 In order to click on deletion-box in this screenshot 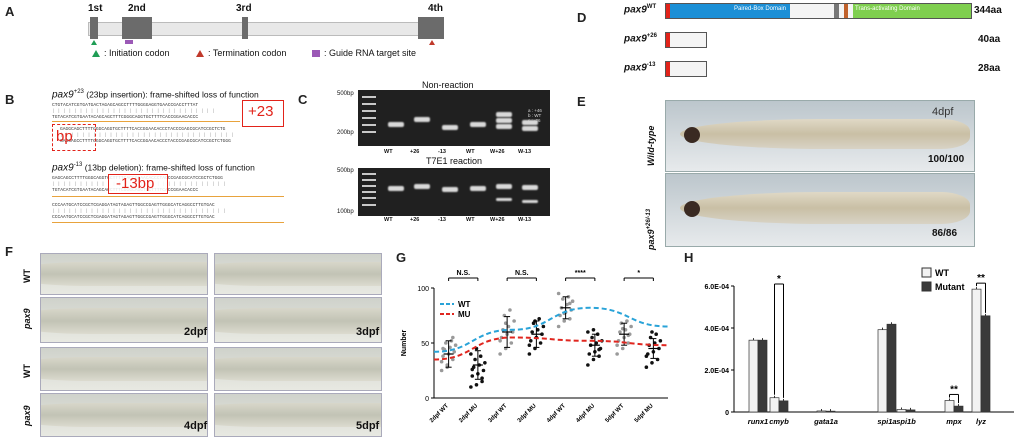, I will do `click(138, 184)`.